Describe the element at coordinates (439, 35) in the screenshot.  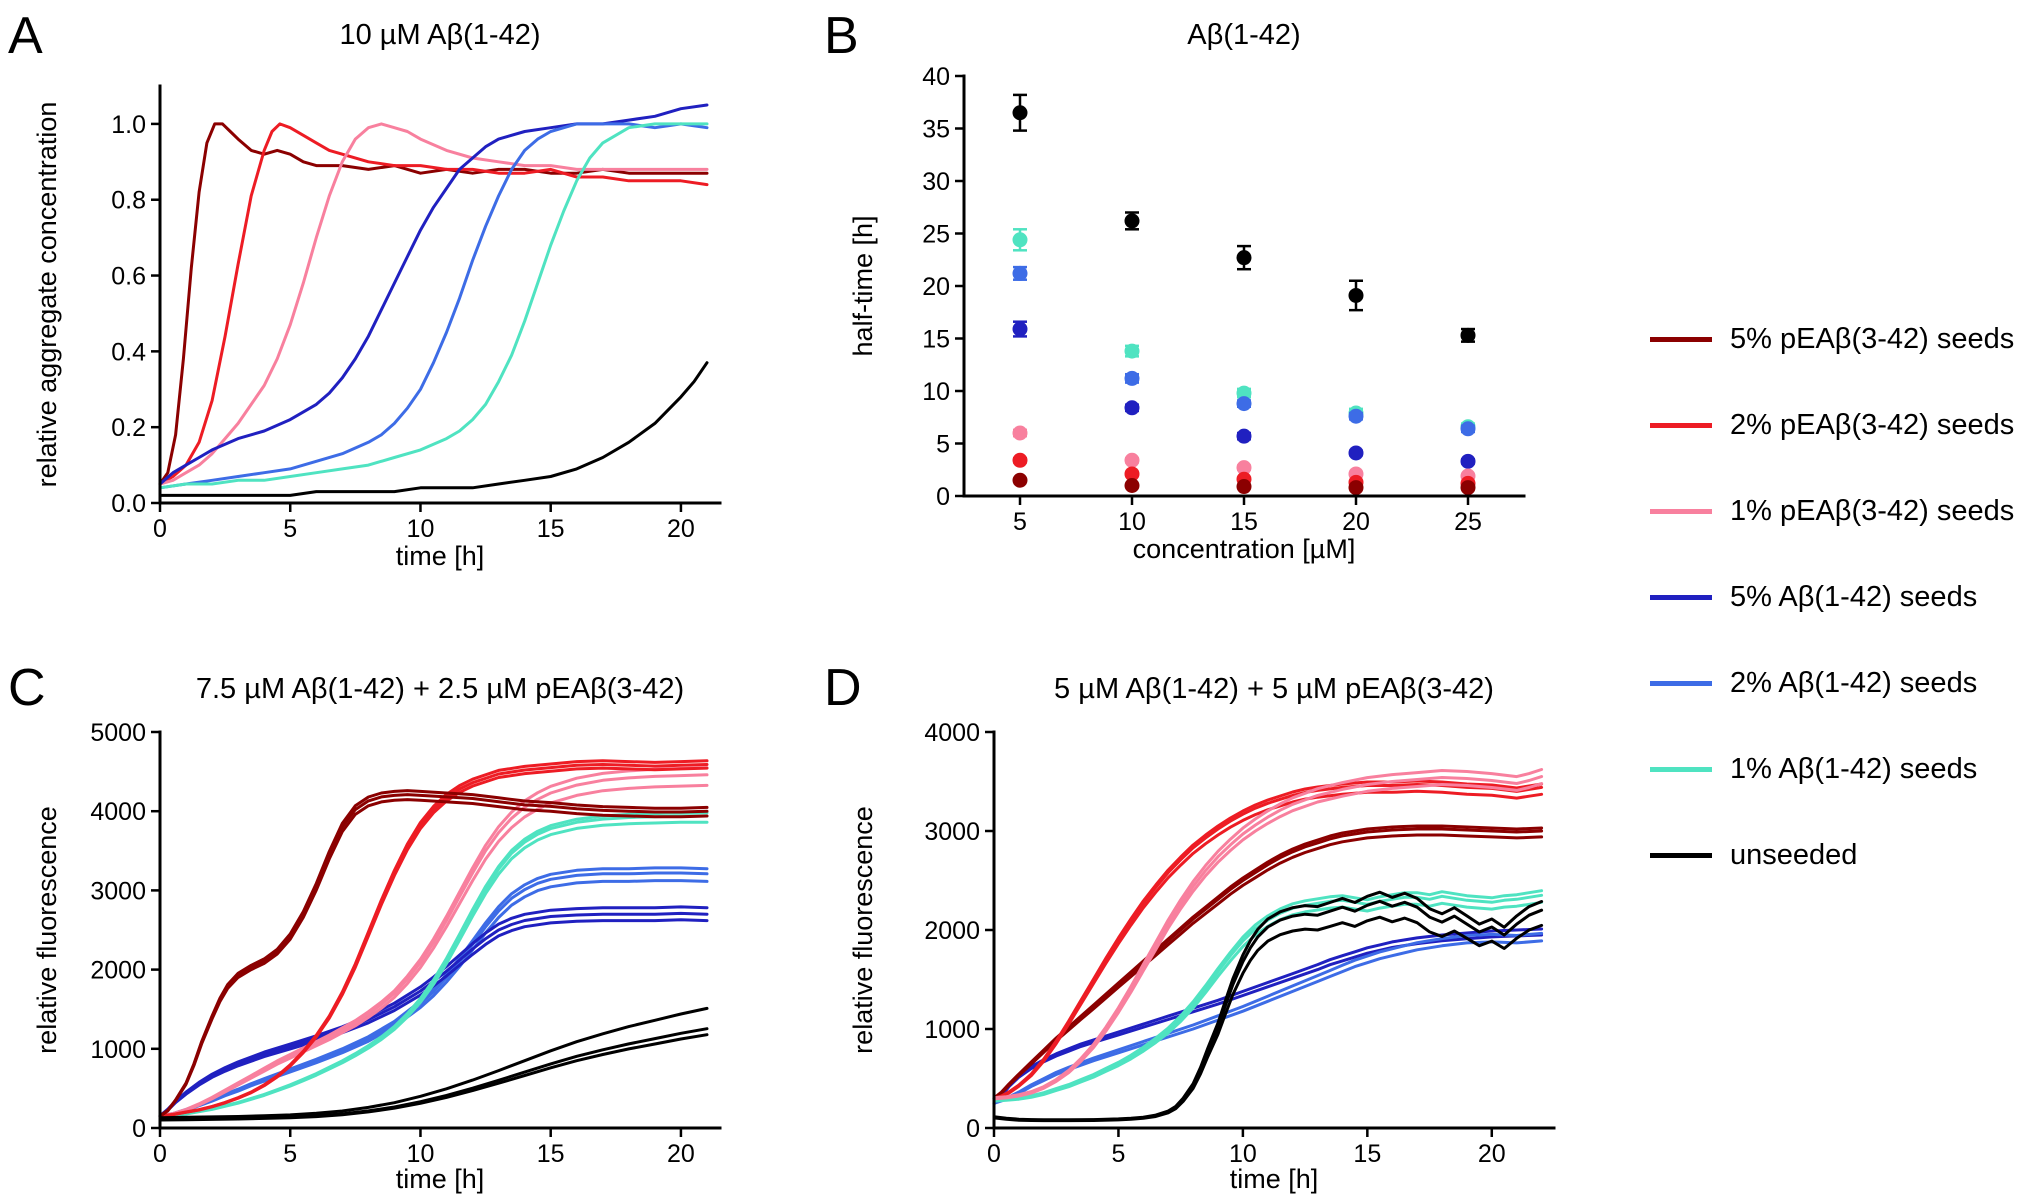
I see `chart-title: 10 µM Aβ(1-42)` at that location.